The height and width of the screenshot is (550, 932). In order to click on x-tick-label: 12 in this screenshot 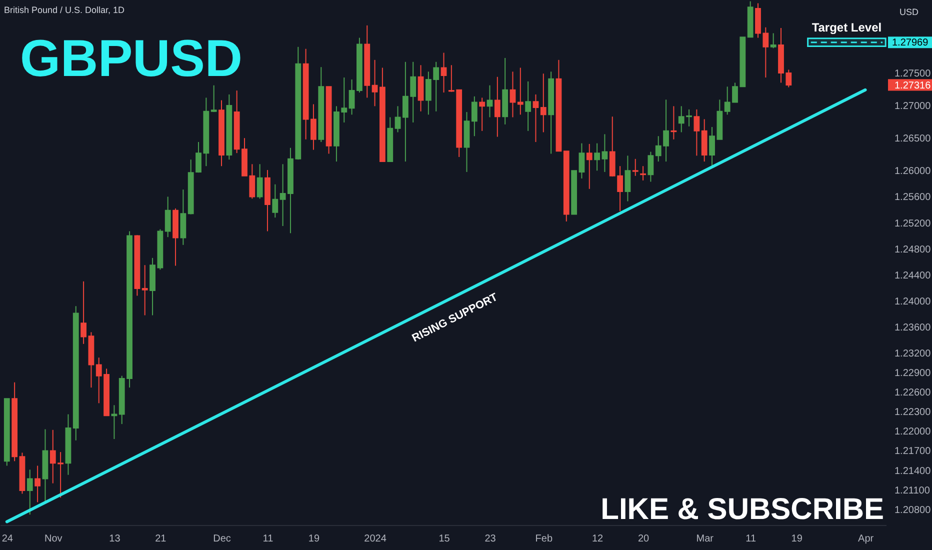, I will do `click(598, 539)`.